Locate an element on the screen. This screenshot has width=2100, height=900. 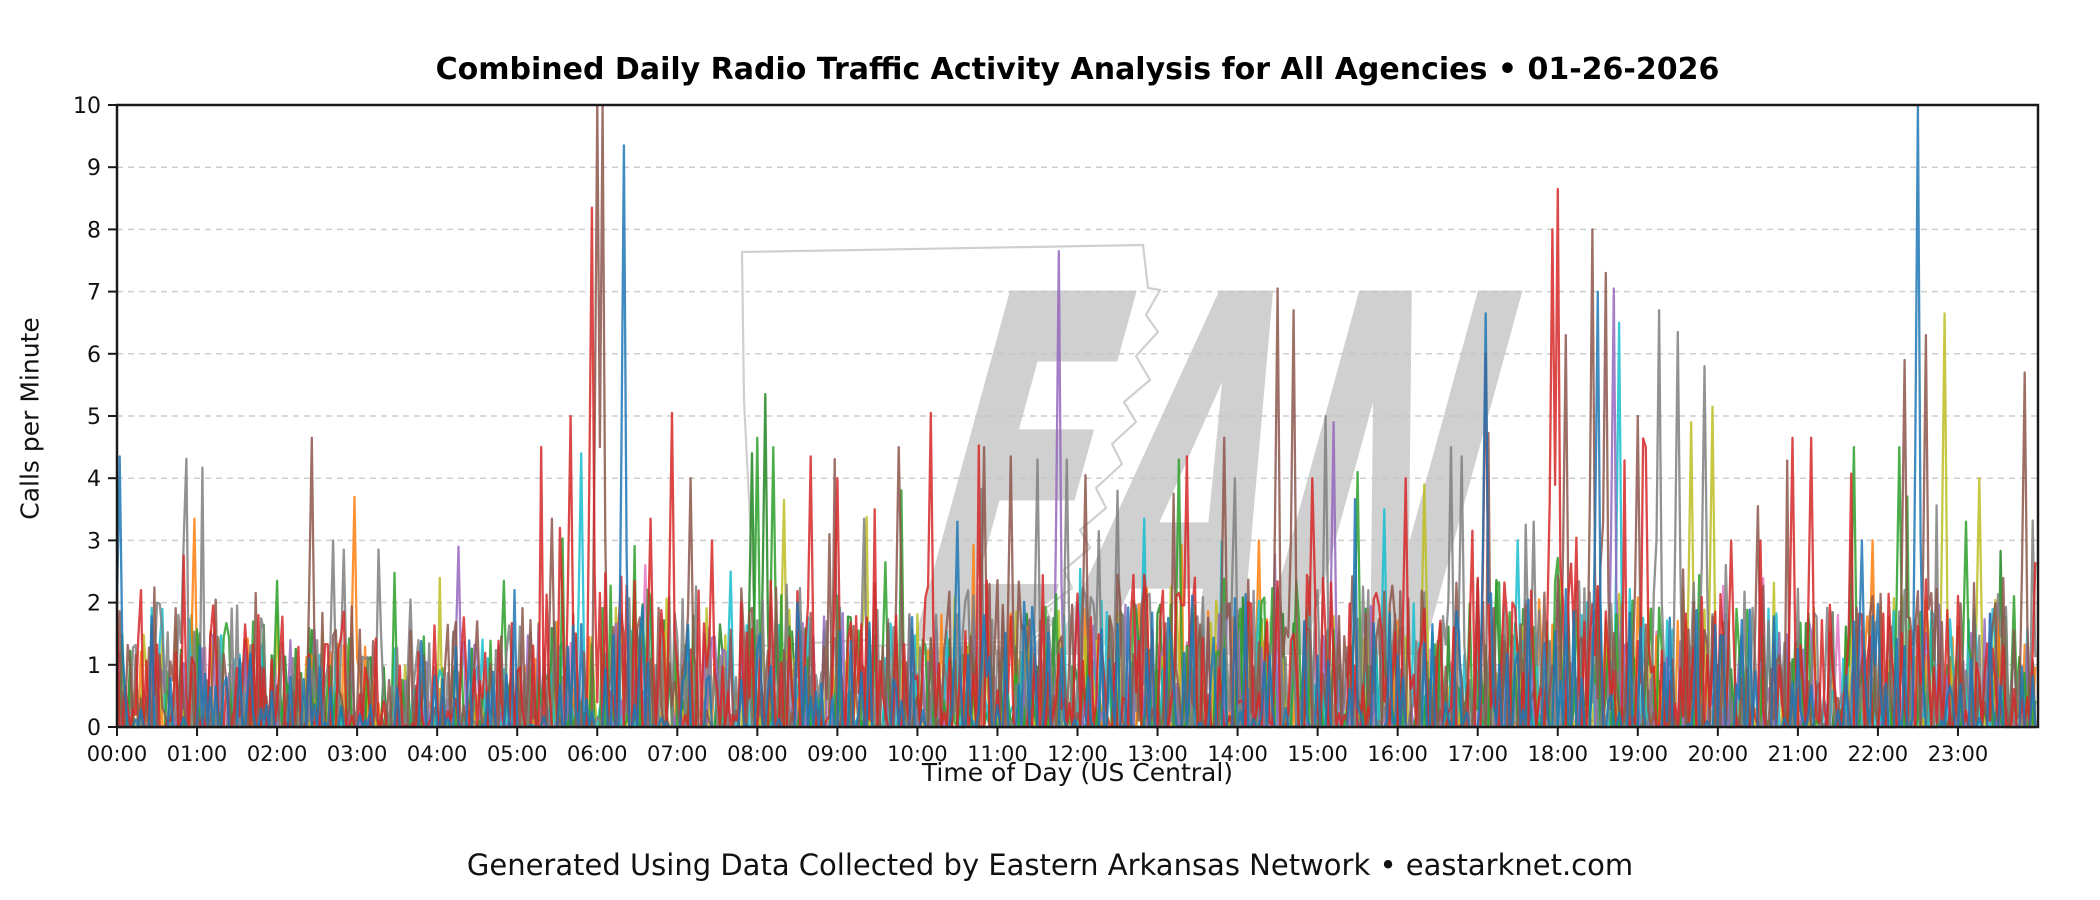
x-tick-label: 23:00 is located at coordinates (1958, 754).